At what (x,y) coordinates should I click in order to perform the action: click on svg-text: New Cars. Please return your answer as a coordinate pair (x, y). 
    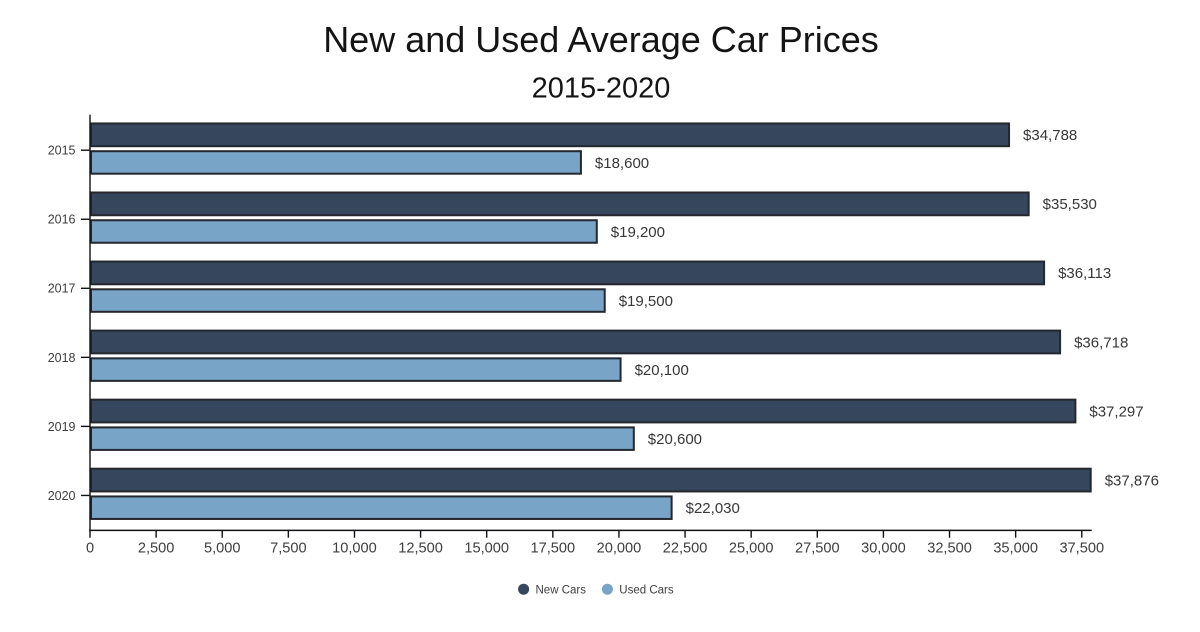
    Looking at the image, I should click on (561, 590).